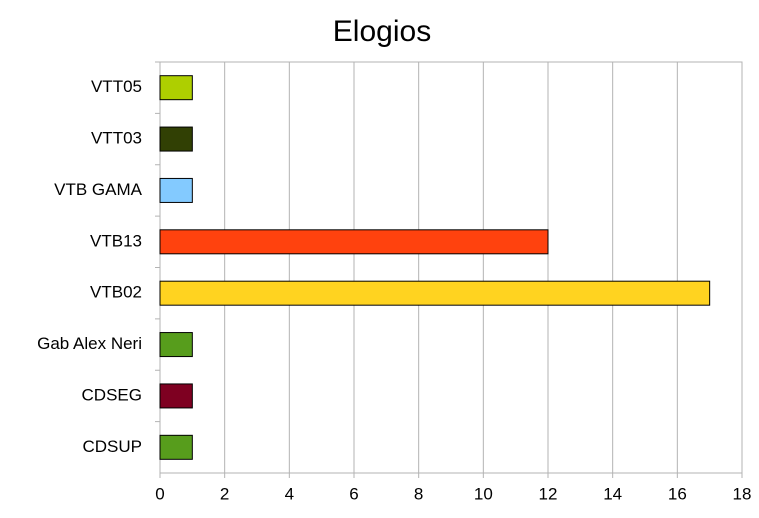  What do you see at coordinates (116, 240) in the screenshot?
I see `y-tick-label: VTB13` at bounding box center [116, 240].